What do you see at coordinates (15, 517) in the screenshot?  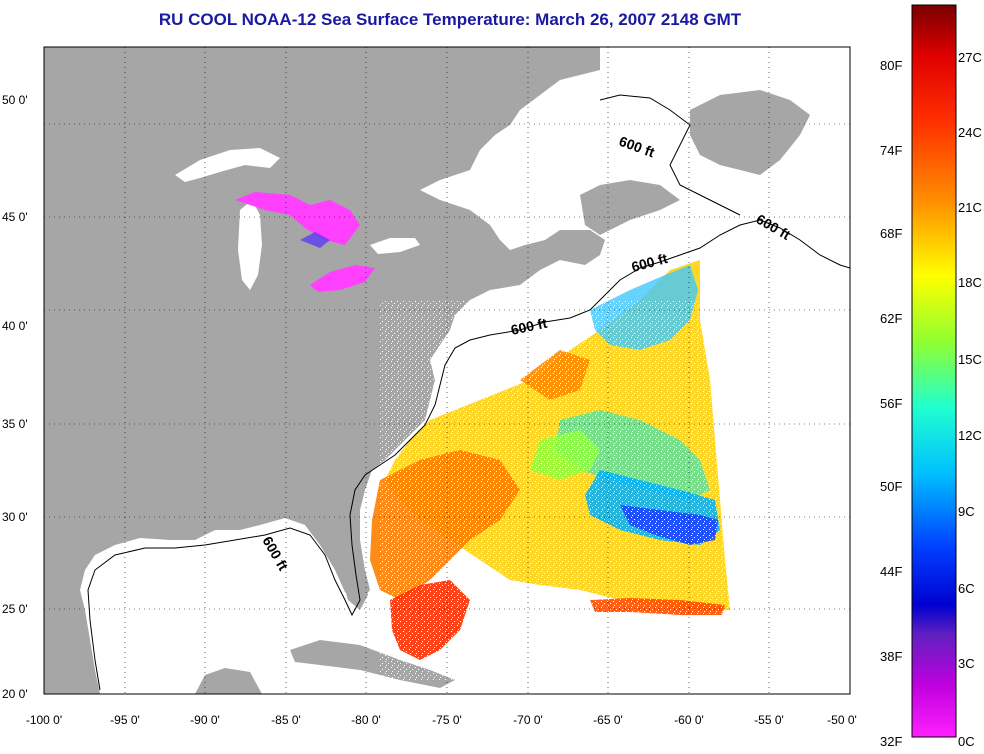 I see `lat-tick-label: 30 0'` at bounding box center [15, 517].